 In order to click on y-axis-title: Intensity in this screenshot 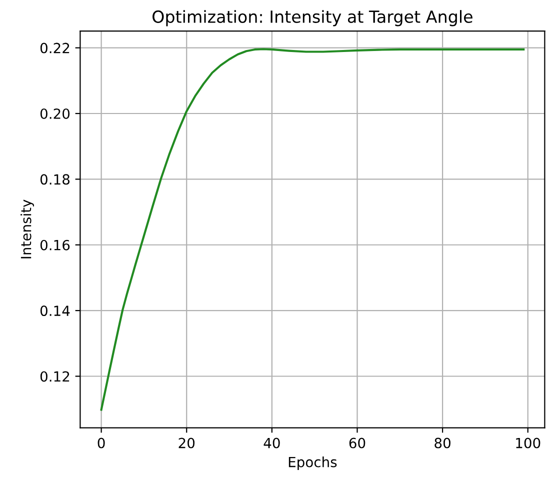, I will do `click(27, 229)`.